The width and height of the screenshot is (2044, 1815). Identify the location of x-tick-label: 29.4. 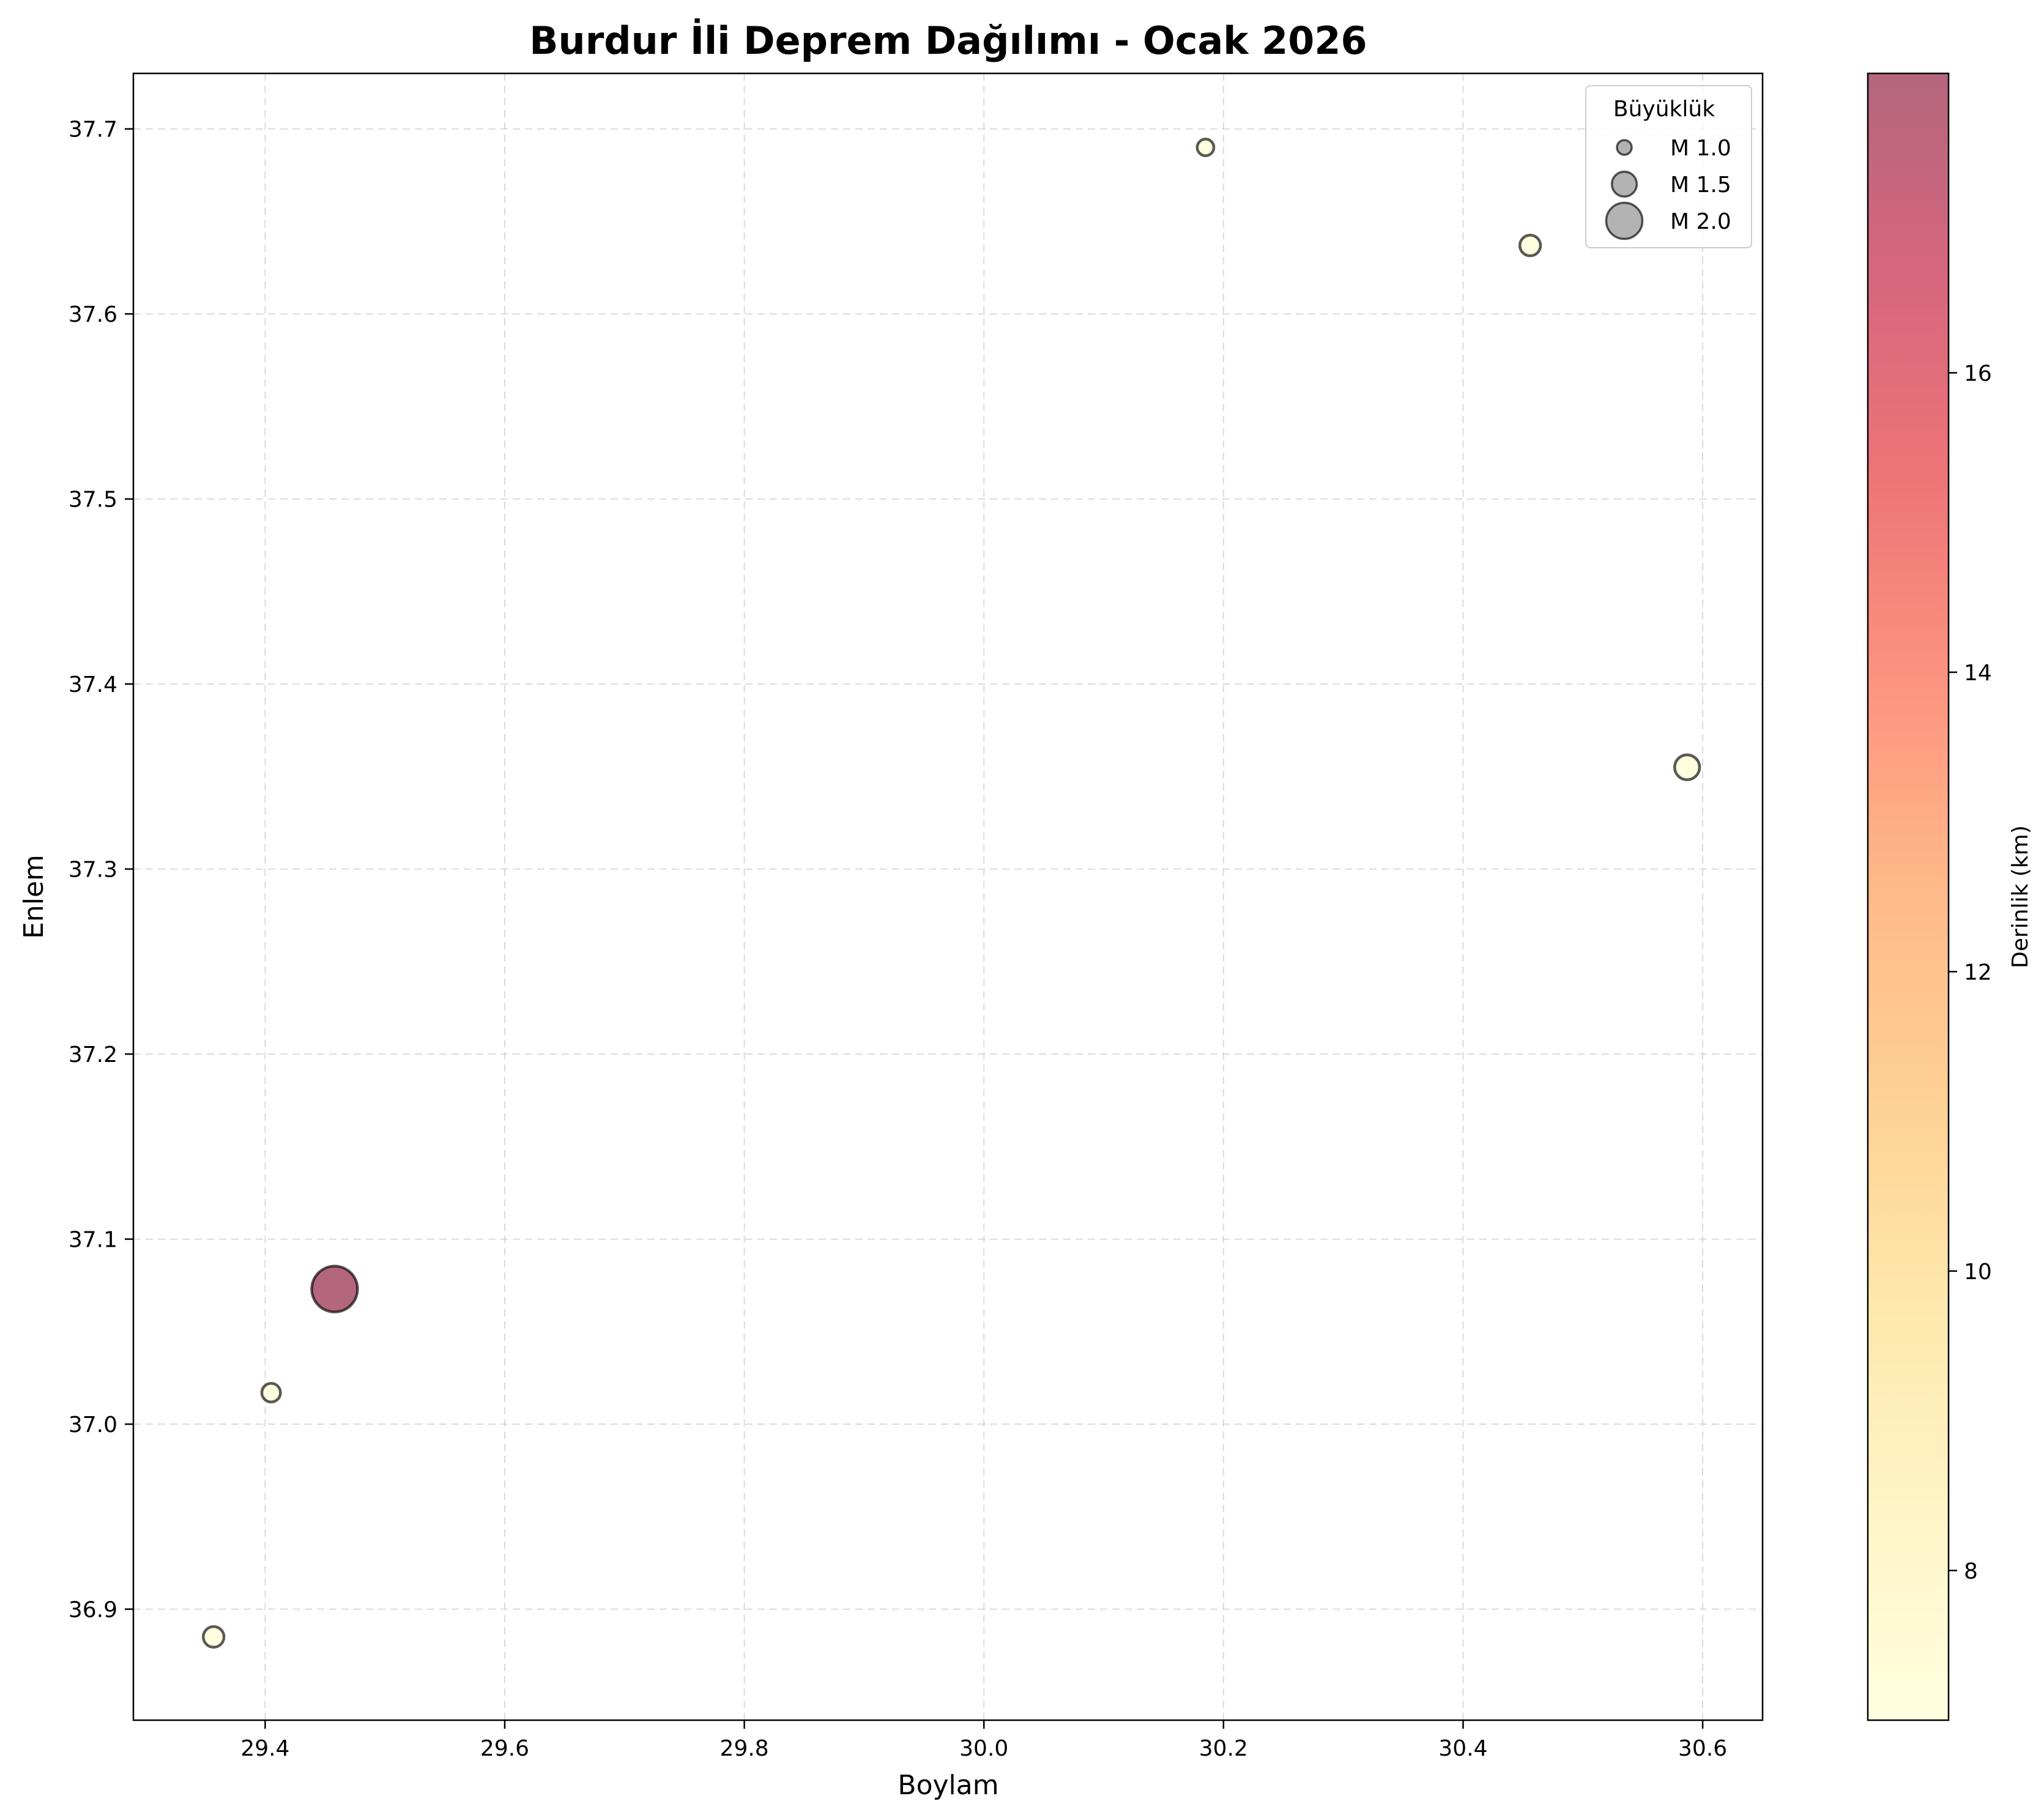
(264, 1749).